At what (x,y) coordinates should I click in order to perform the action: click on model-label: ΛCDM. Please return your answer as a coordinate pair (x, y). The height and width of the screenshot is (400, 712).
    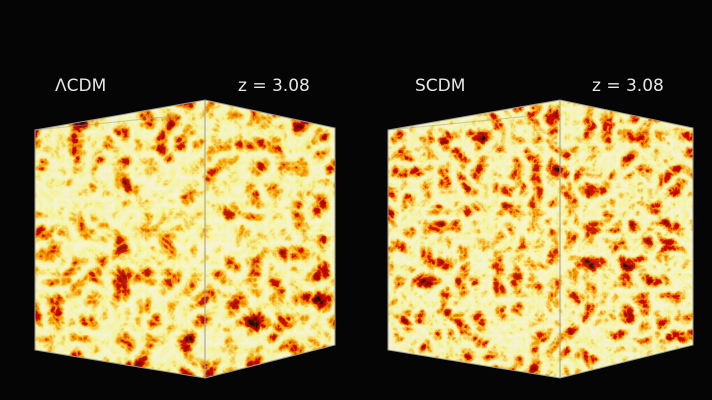
    Looking at the image, I should click on (80, 86).